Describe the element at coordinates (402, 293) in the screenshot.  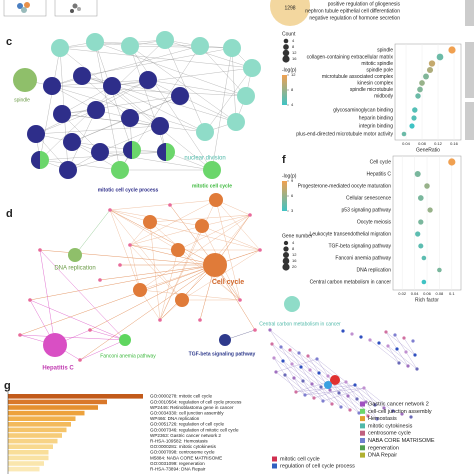
I see `x-tick-label: 0.02` at that location.